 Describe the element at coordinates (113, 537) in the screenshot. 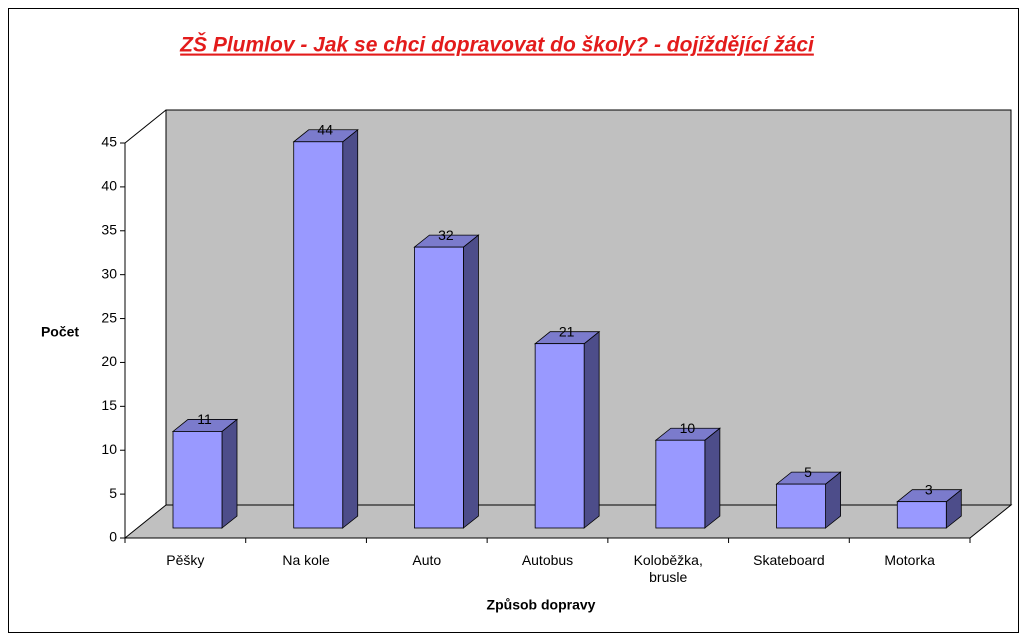

I see `y-tick-label: 0` at that location.